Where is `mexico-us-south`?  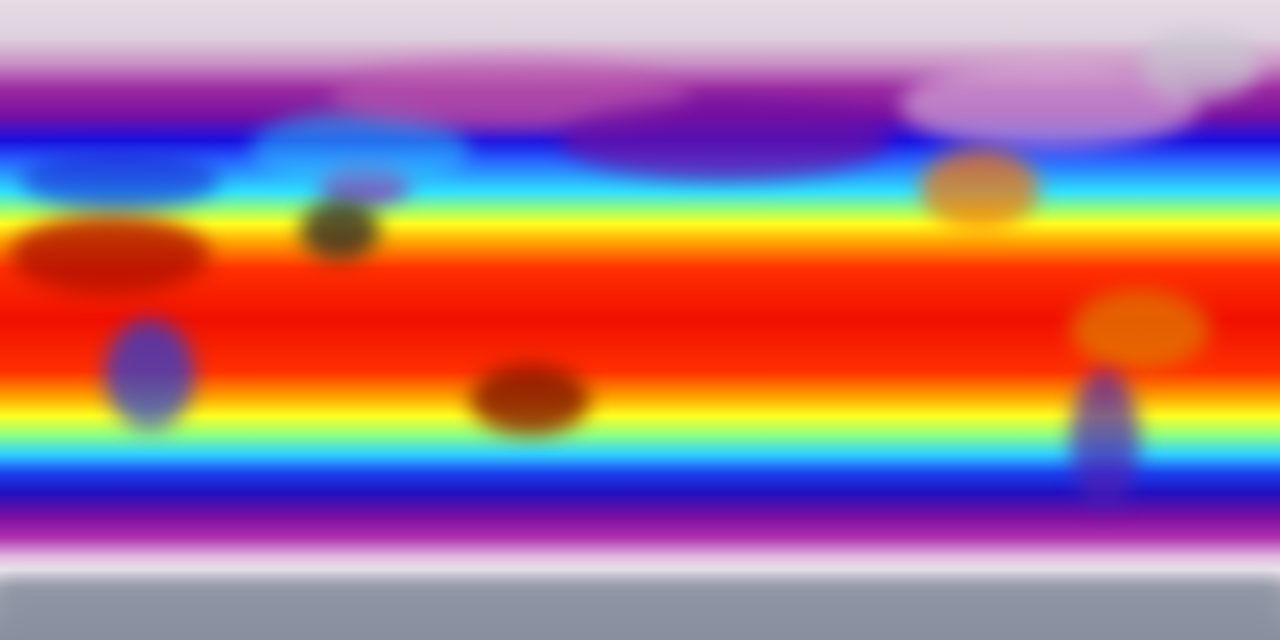
mexico-us-south is located at coordinates (980, 190).